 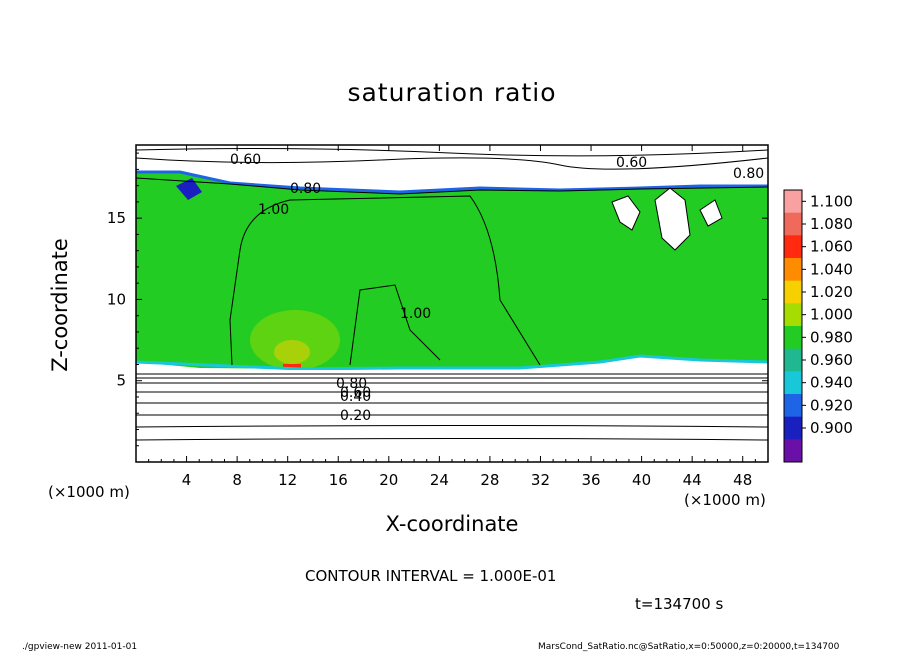 What do you see at coordinates (292, 366) in the screenshot?
I see `cloud-base-high` at bounding box center [292, 366].